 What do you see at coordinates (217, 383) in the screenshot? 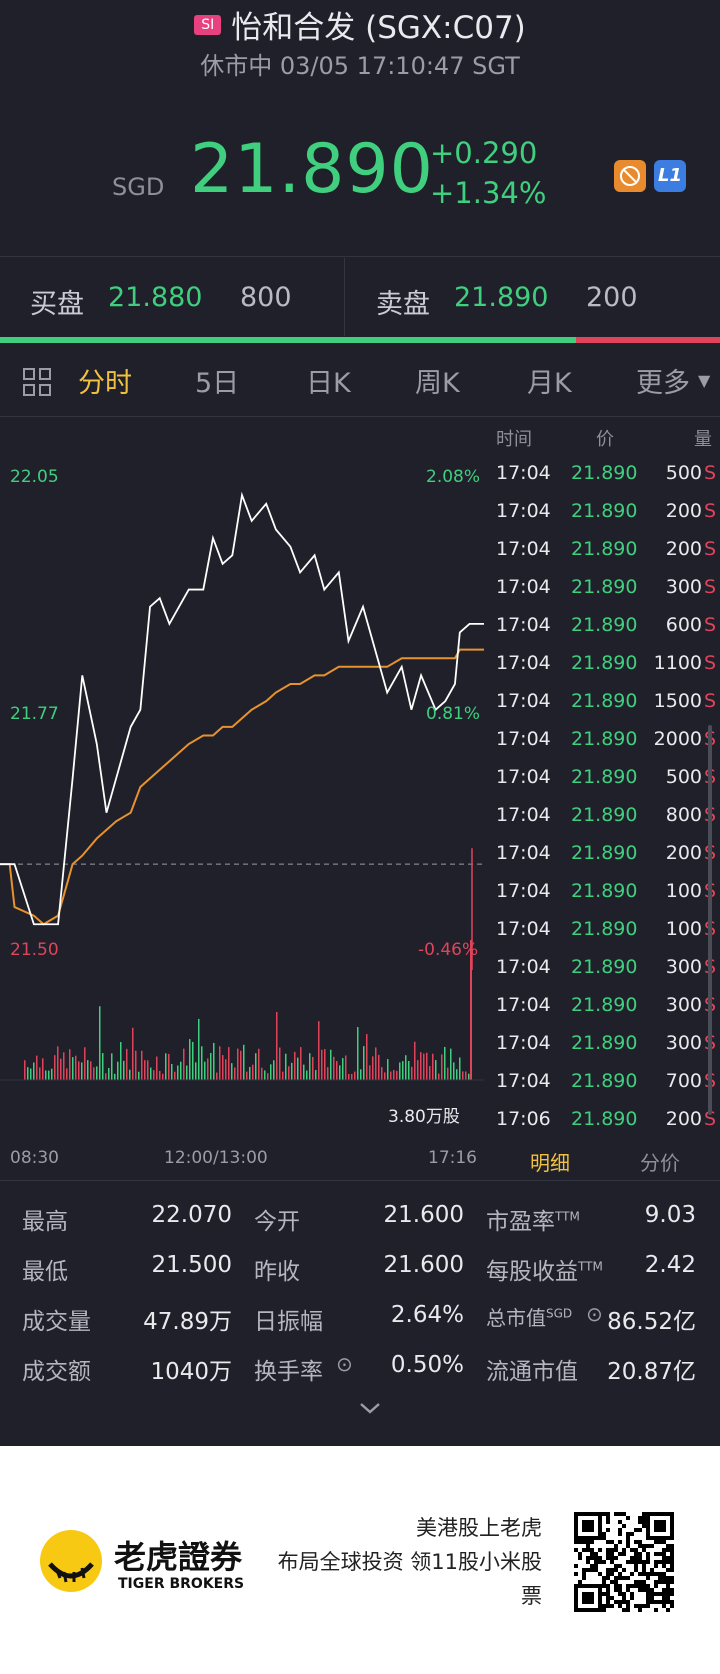
I see `tab-5day: 5日` at bounding box center [217, 383].